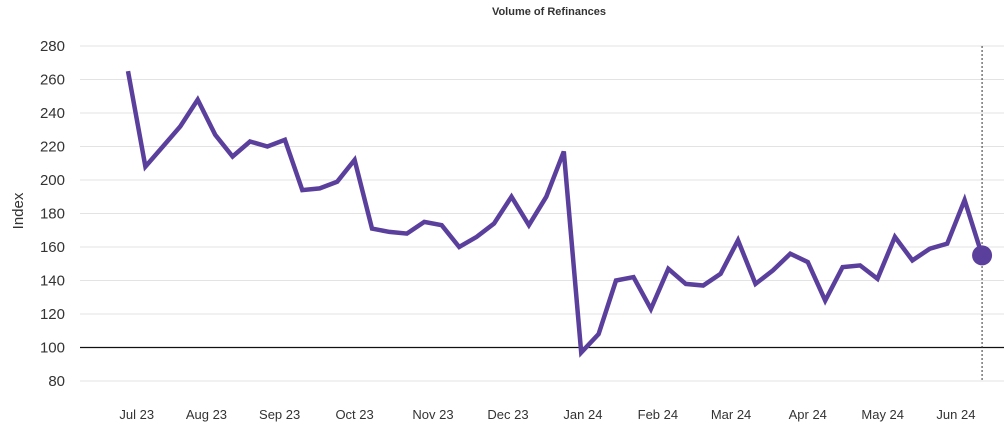 This screenshot has width=1004, height=448. I want to click on y-tick-label: 260, so click(52, 80).